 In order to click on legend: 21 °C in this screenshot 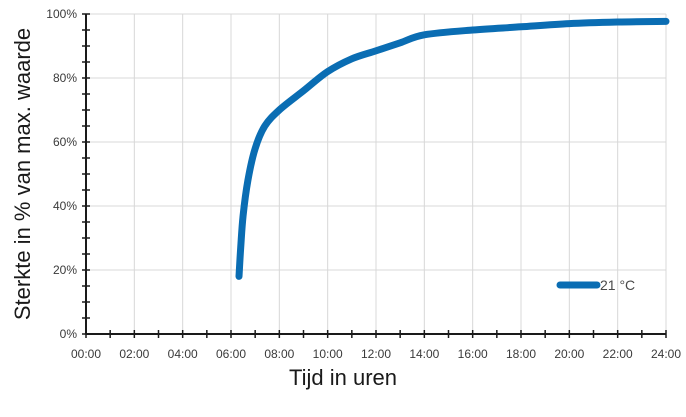, I will do `click(595, 285)`.